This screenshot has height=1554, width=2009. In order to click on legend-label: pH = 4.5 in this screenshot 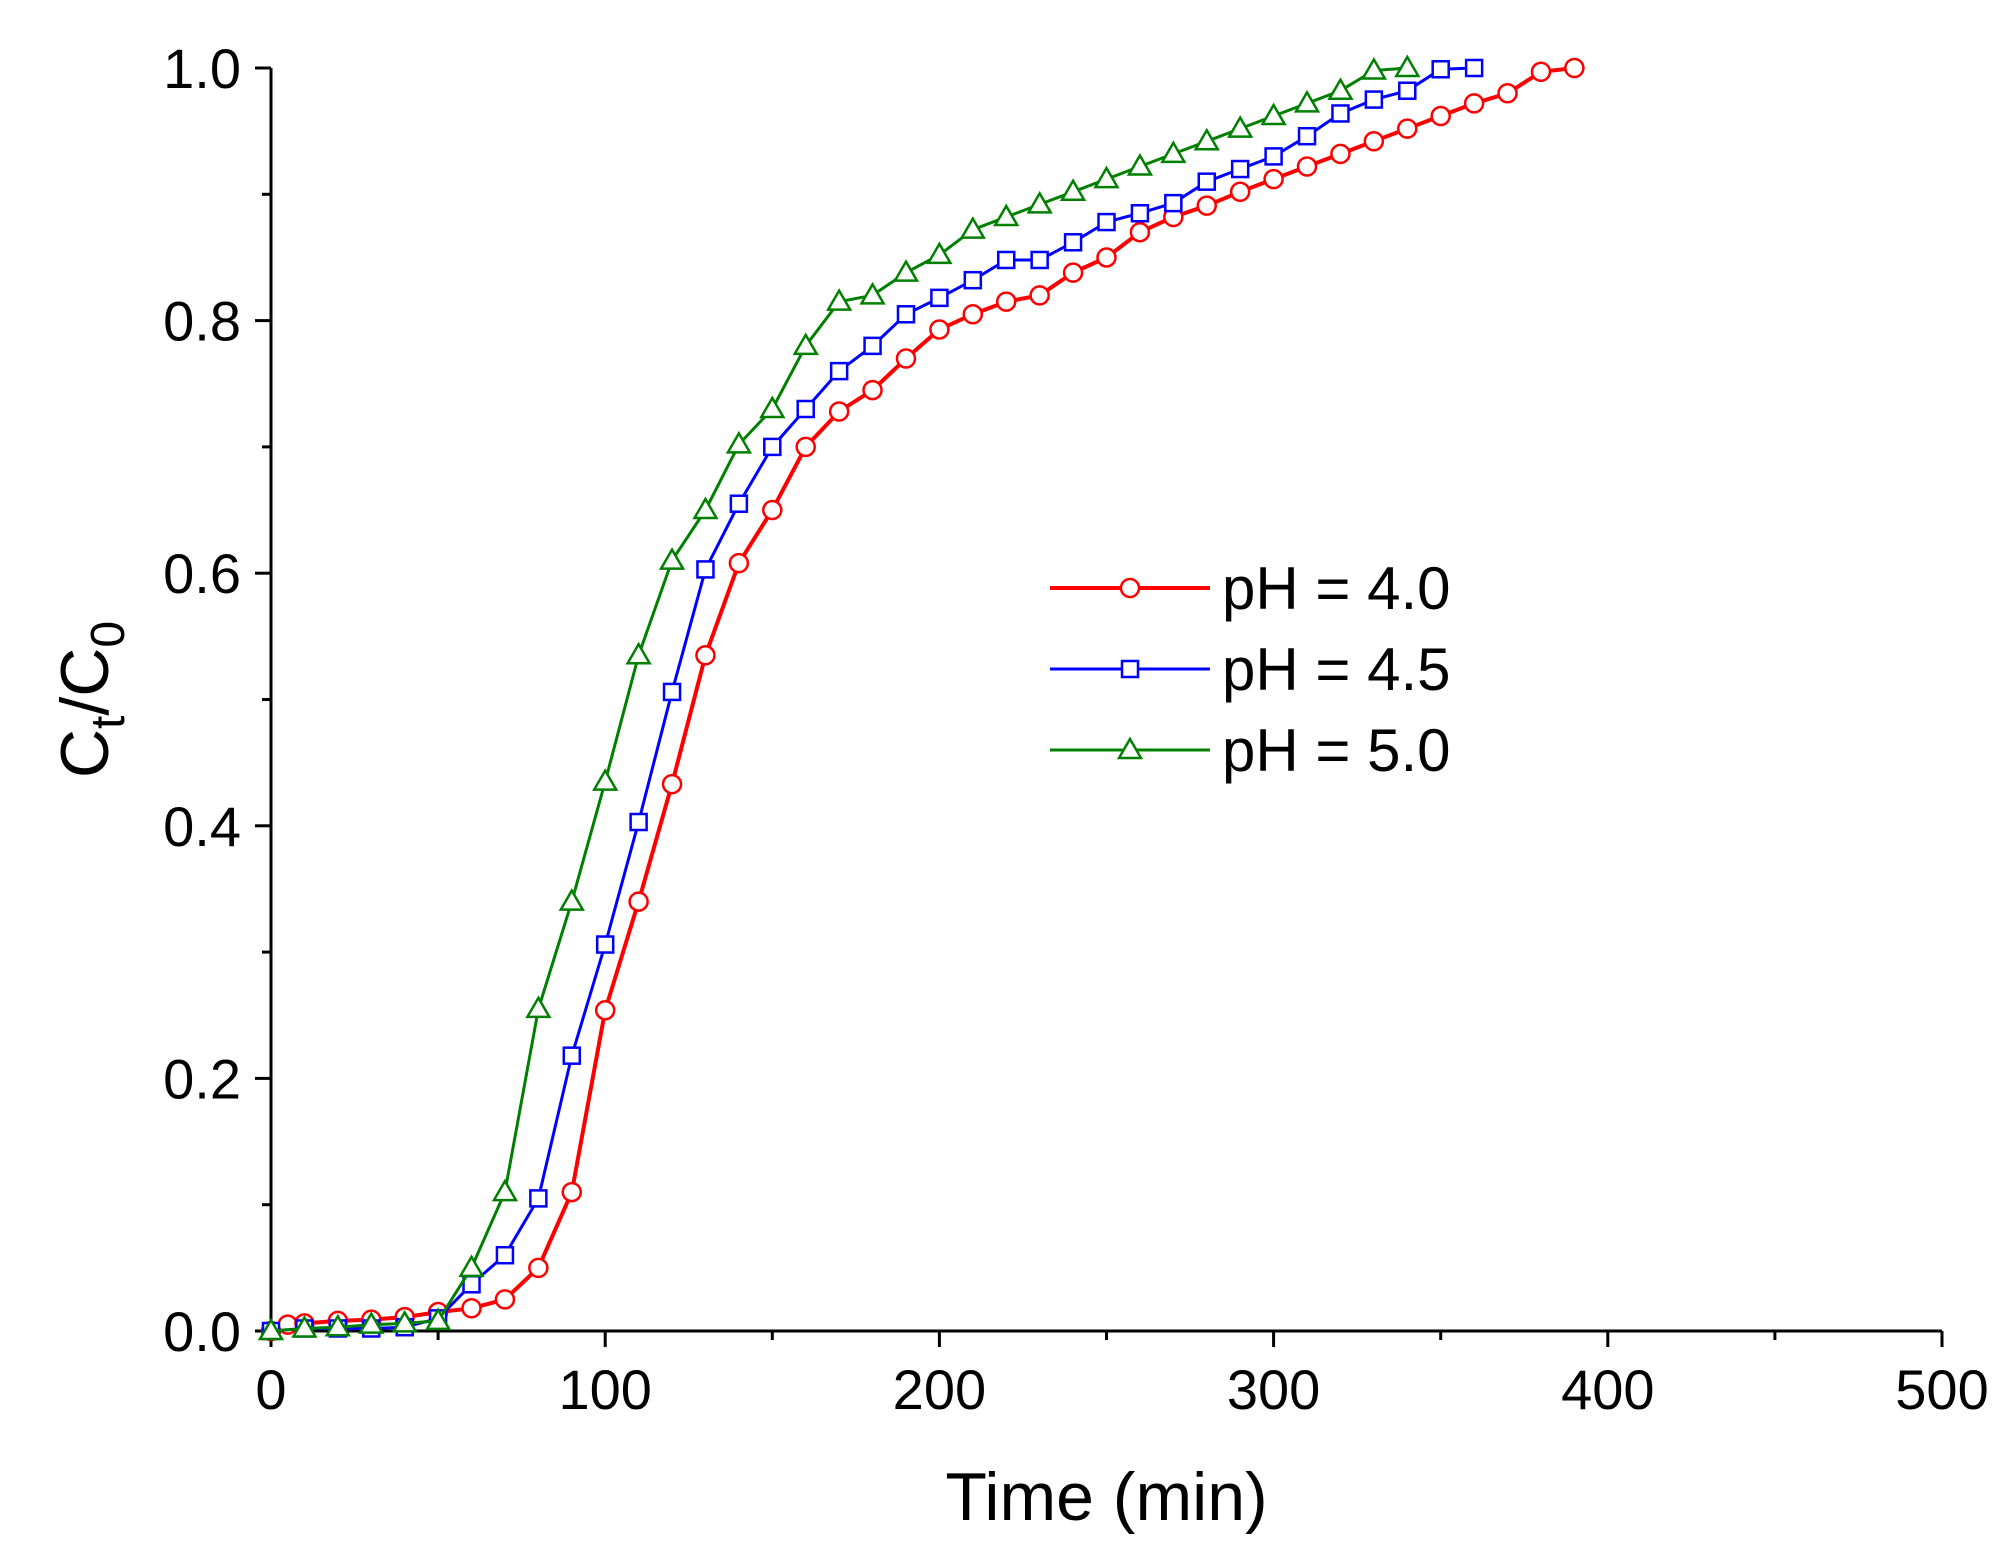, I will do `click(1336, 669)`.